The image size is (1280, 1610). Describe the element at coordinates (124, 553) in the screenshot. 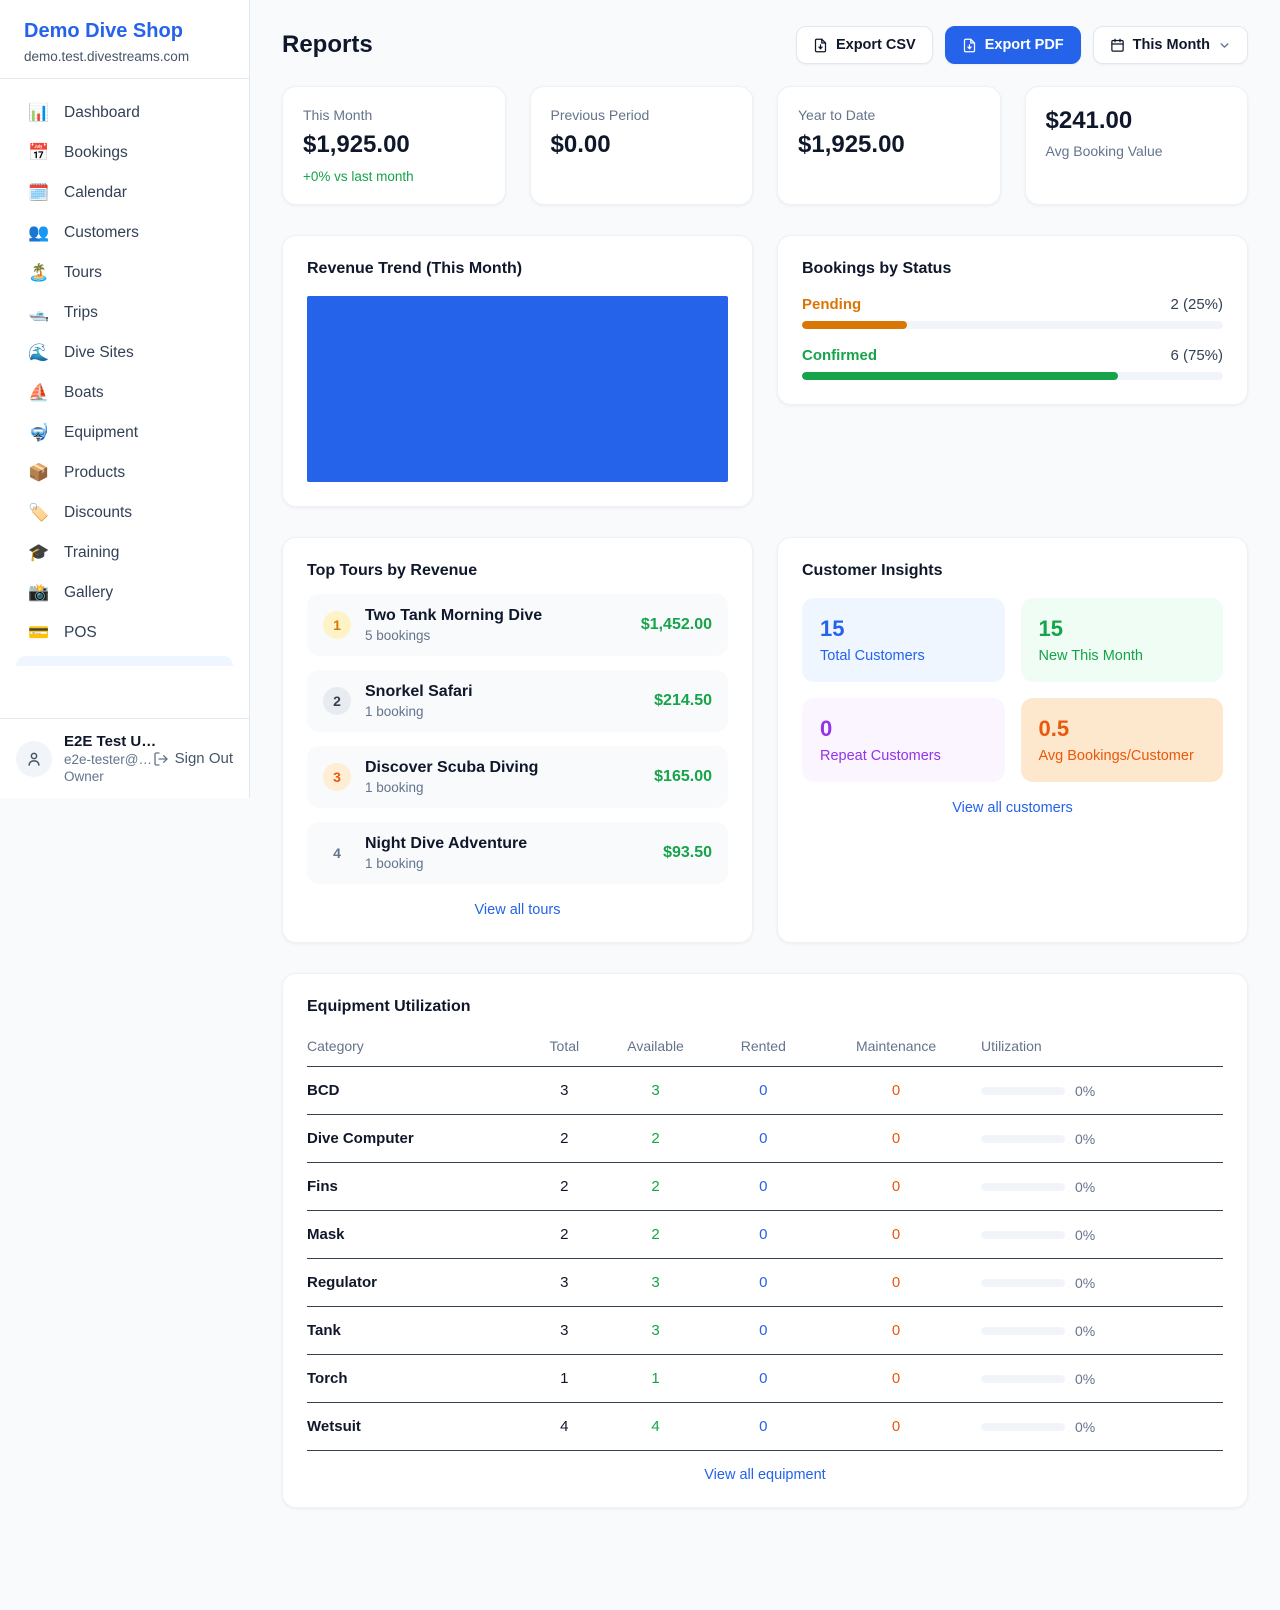

I see `sidebar-item-training: 🎓 Training` at that location.